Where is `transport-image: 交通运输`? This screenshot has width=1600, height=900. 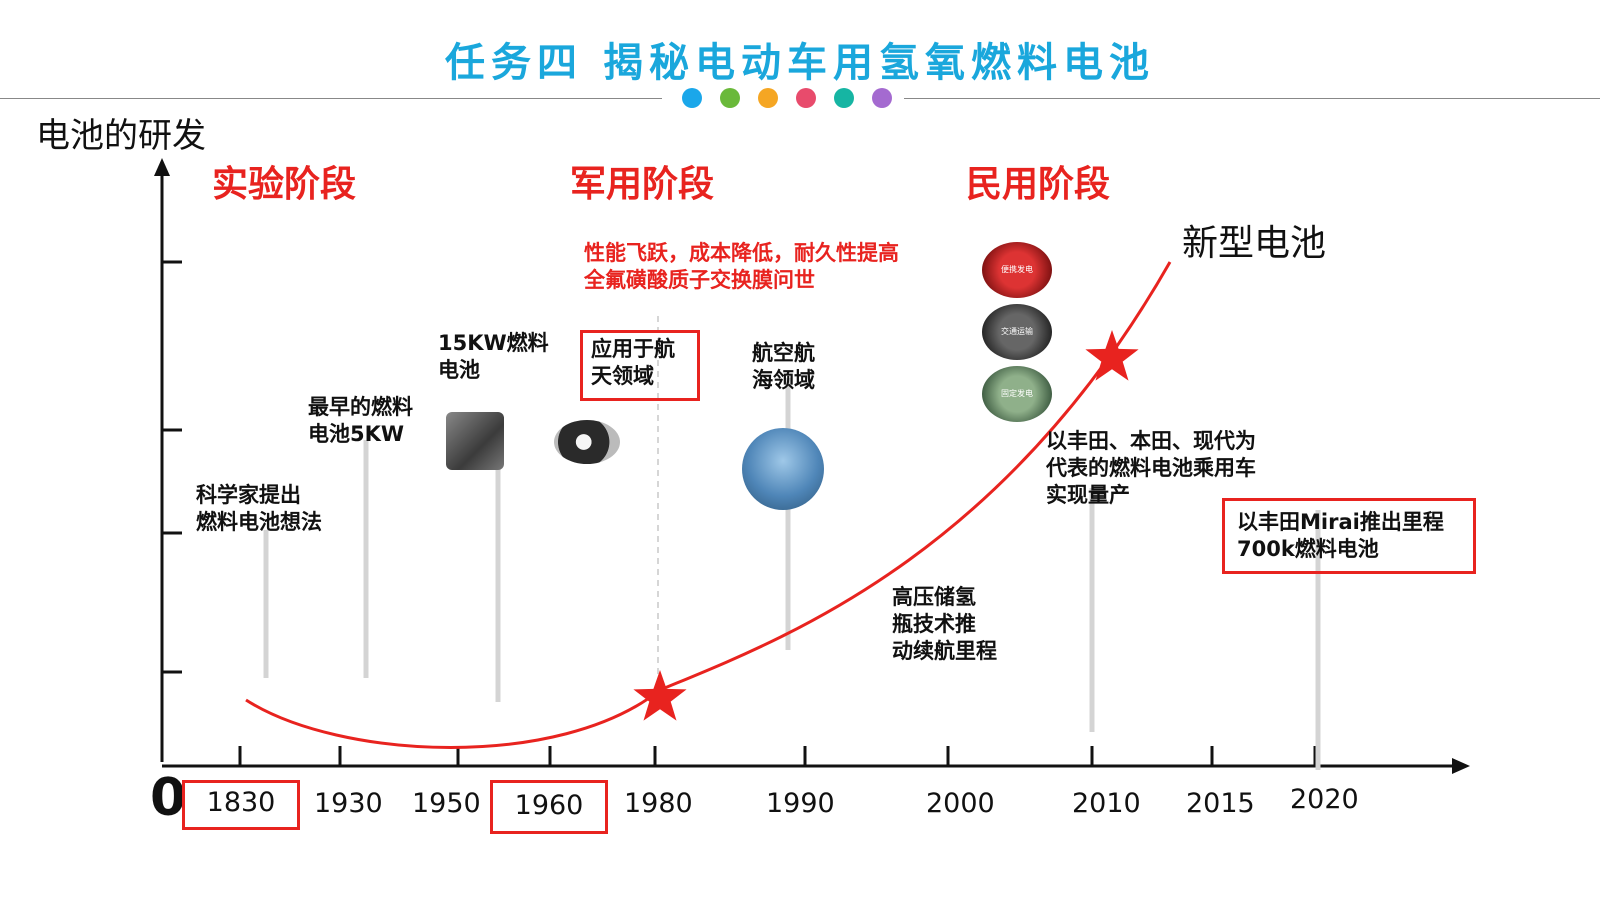
transport-image: 交通运输 is located at coordinates (1017, 332).